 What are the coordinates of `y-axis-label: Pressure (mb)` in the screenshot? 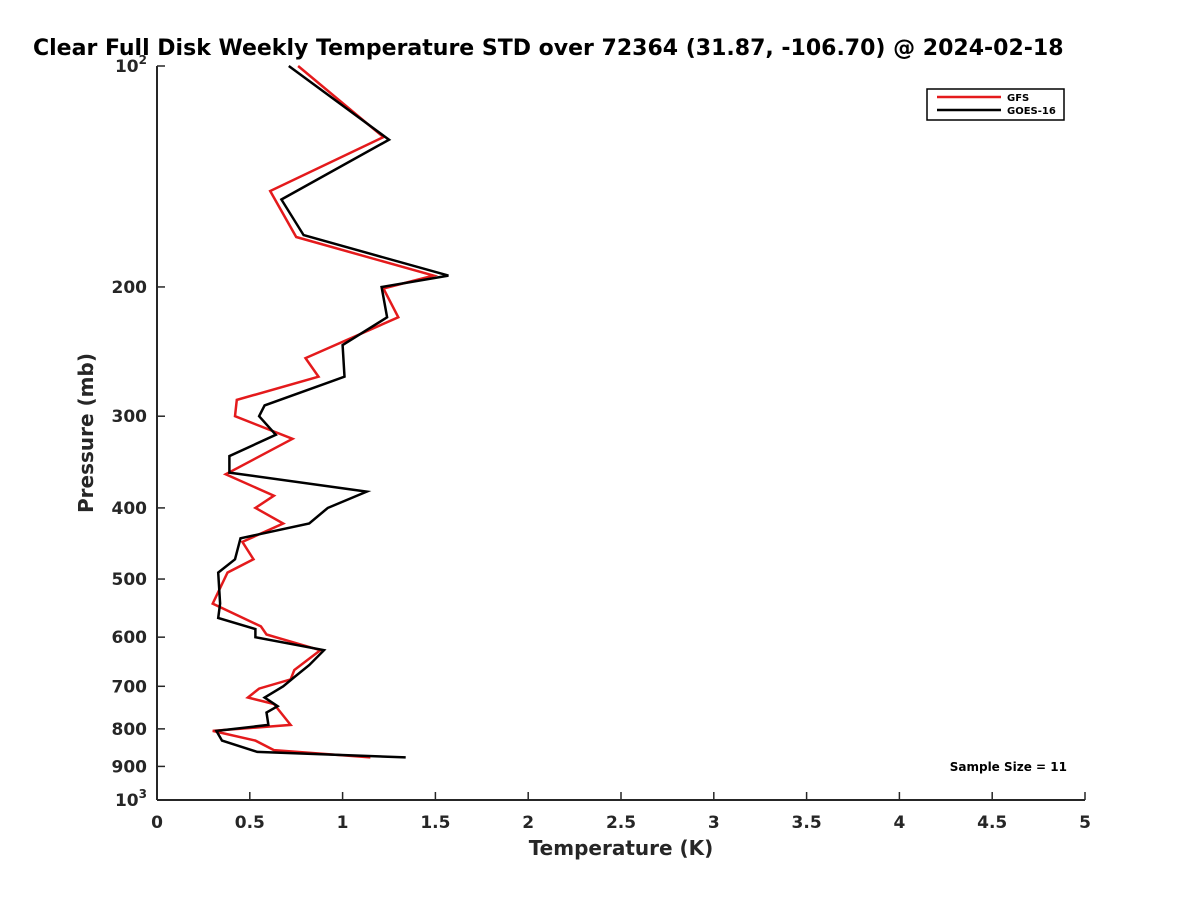 It's located at (86, 433).